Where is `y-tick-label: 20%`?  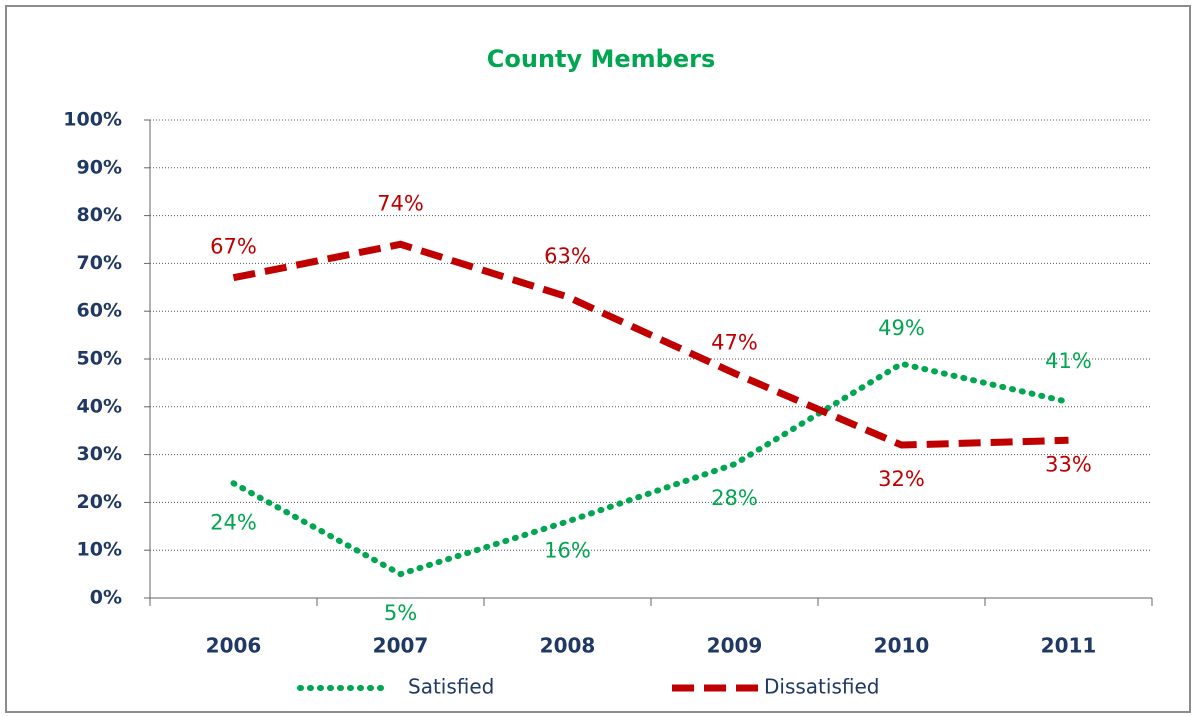 y-tick-label: 20% is located at coordinates (99, 502).